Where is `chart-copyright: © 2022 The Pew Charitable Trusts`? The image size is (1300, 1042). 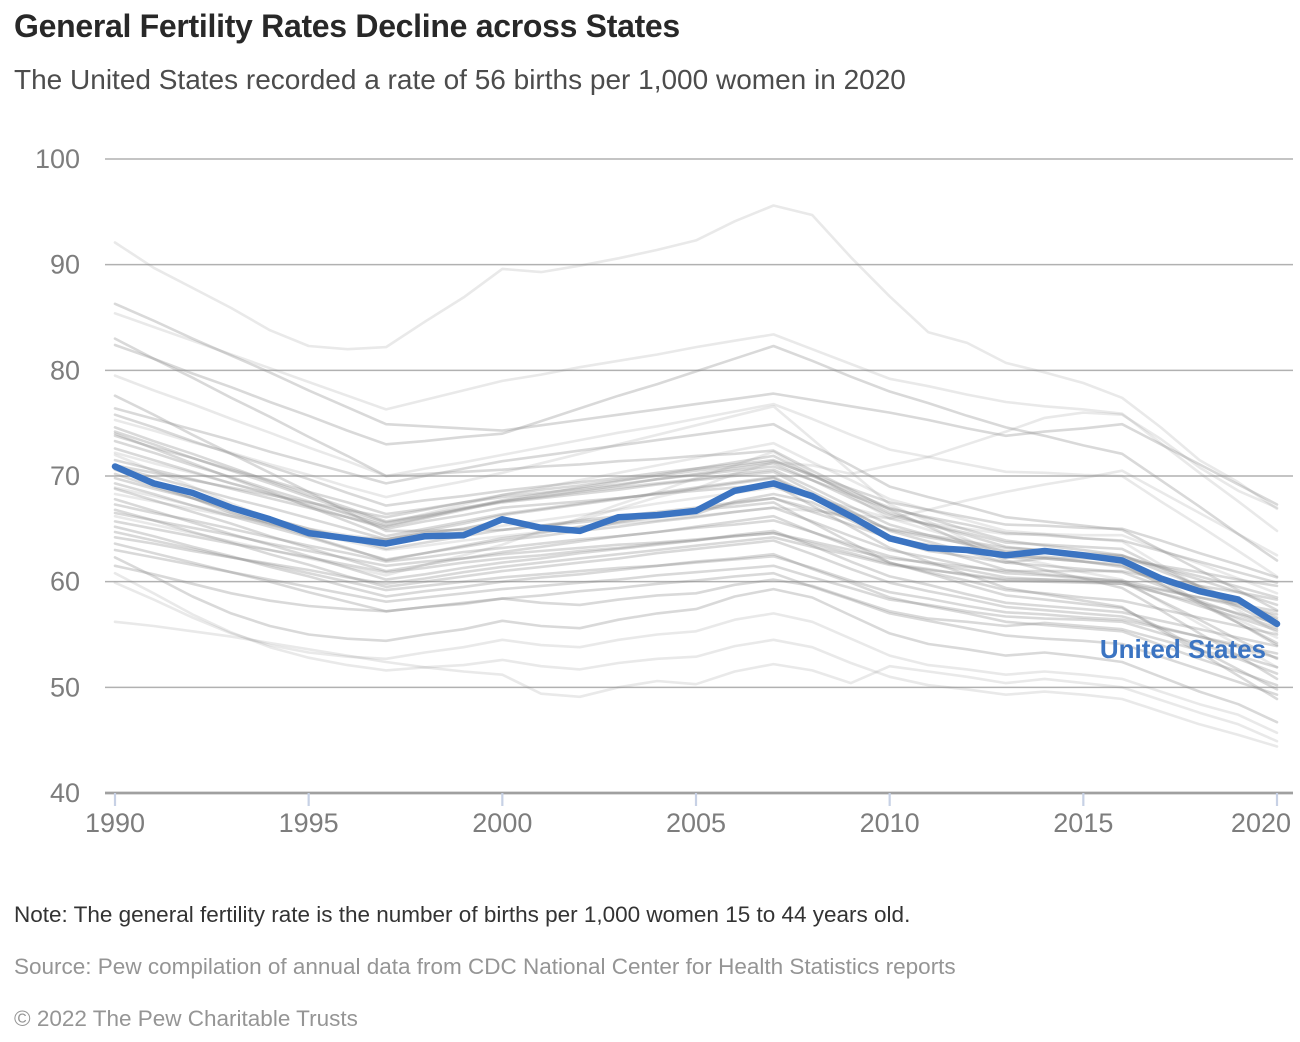 chart-copyright: © 2022 The Pew Charitable Trusts is located at coordinates (186, 1018).